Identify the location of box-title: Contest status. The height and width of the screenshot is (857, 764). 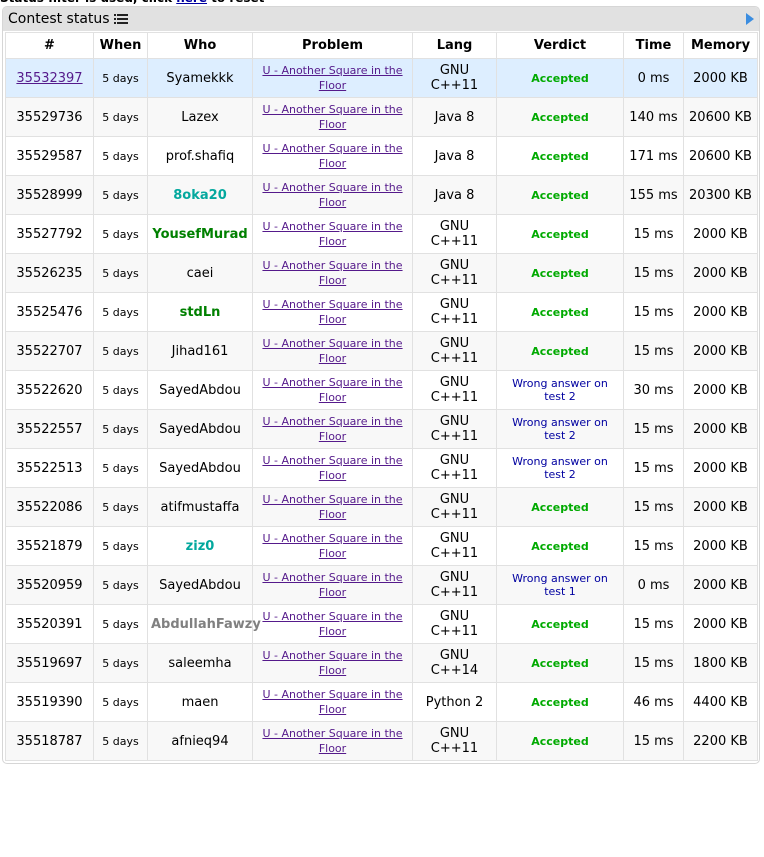
(59, 19).